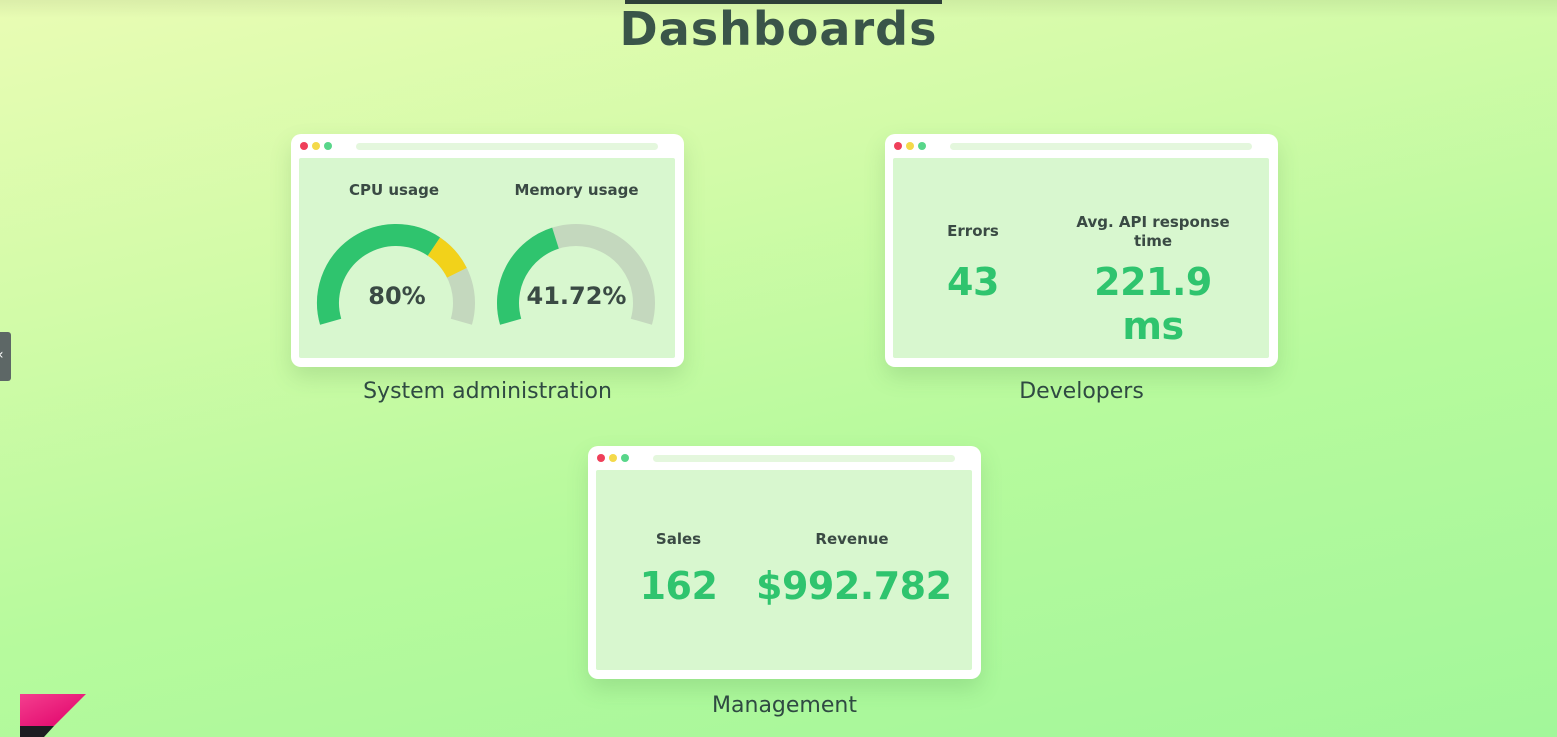 This screenshot has width=1557, height=737. I want to click on dashboard-window-management: Sales Revenue 162 $992.782, so click(784, 562).